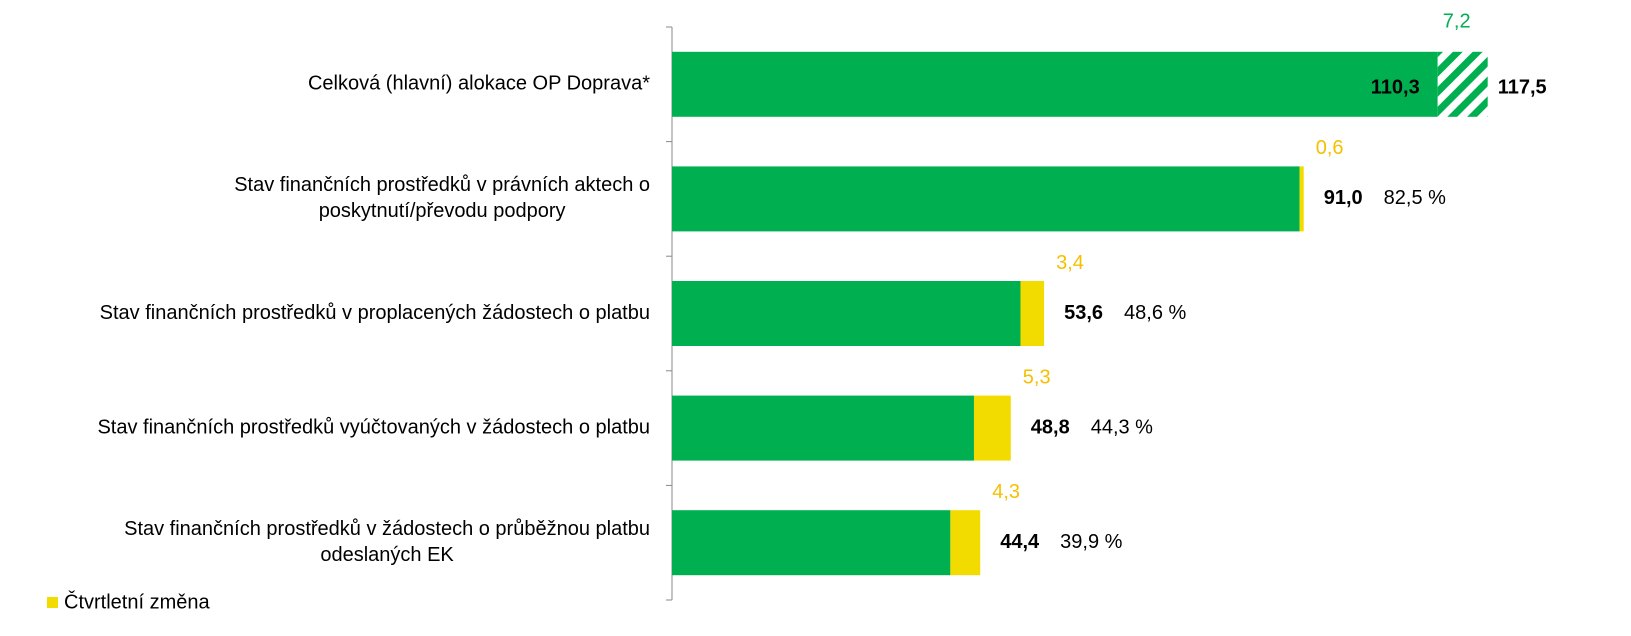 Image resolution: width=1631 pixels, height=636 pixels. Describe the element at coordinates (387, 555) in the screenshot. I see `category-label: odeslaných EK` at that location.